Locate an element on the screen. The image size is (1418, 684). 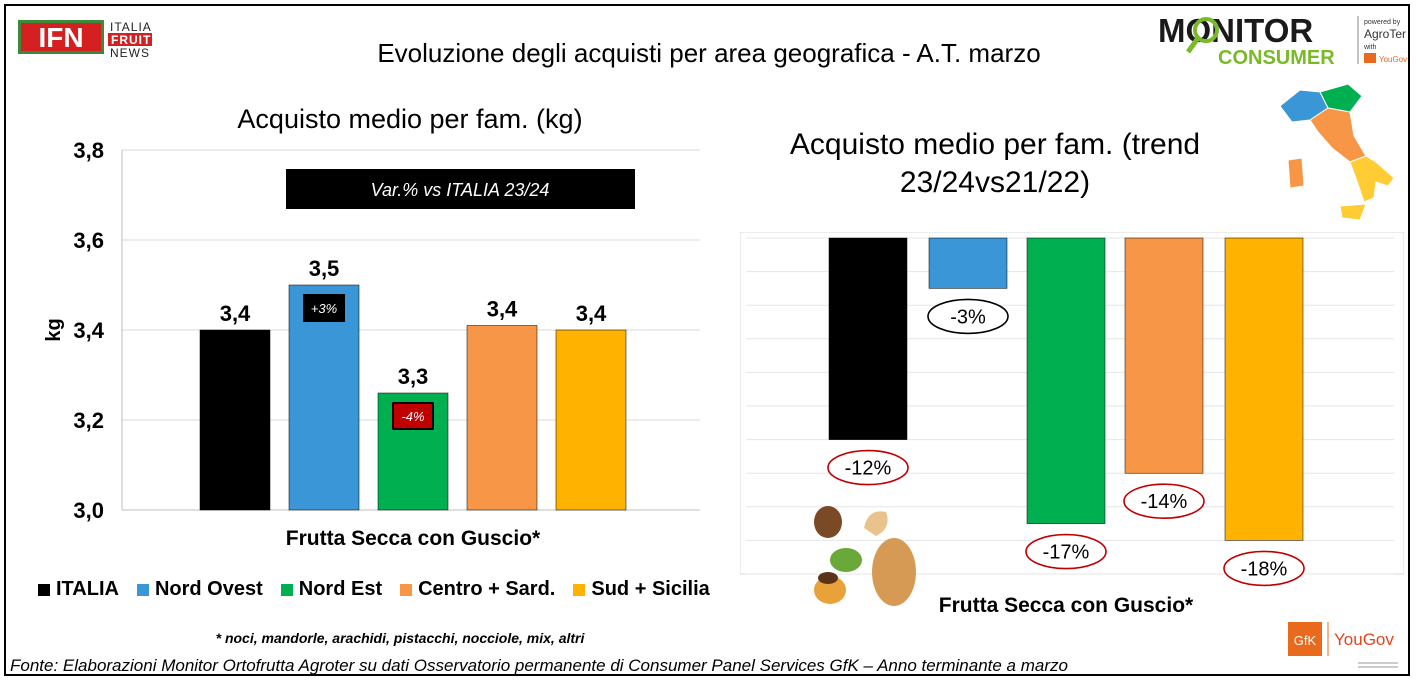
bar-nord-ovest is located at coordinates (324, 397).